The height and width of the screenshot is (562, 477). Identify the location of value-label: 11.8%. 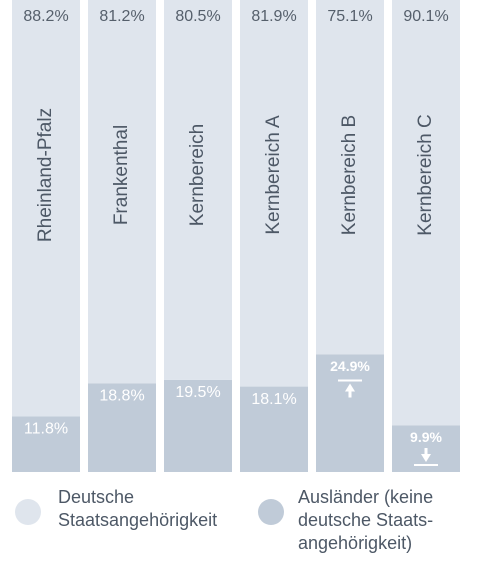
(46, 429).